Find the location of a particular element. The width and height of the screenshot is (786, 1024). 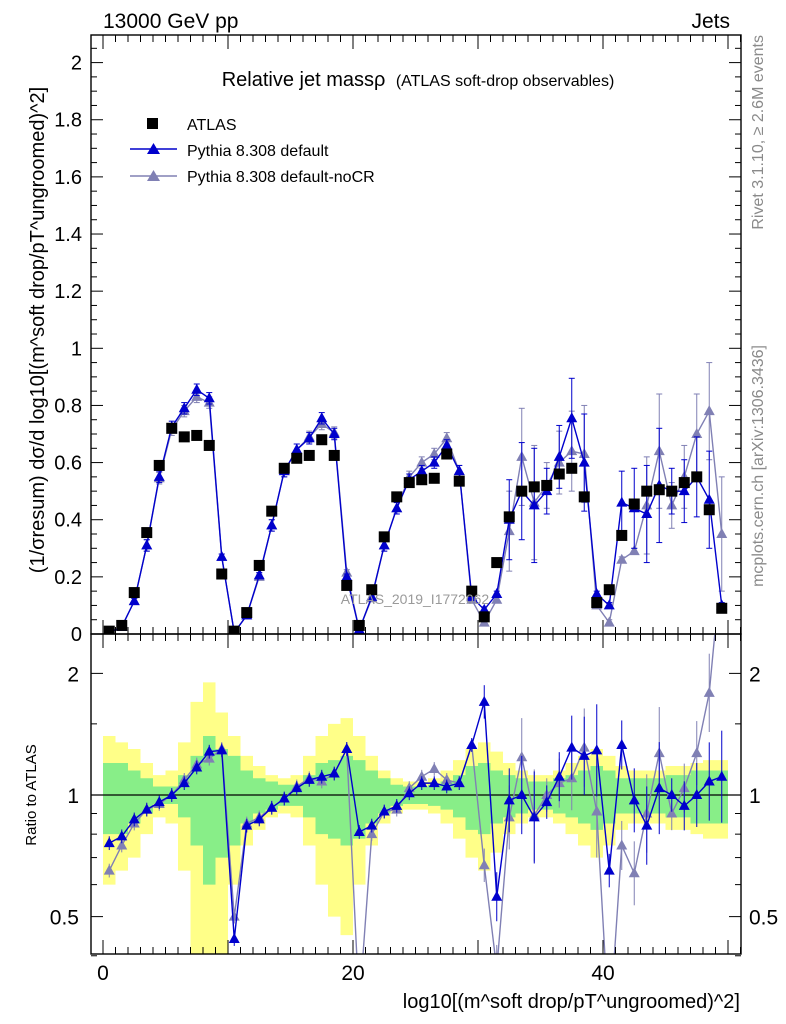

y-tick-label: 0.2 is located at coordinates (68, 578).